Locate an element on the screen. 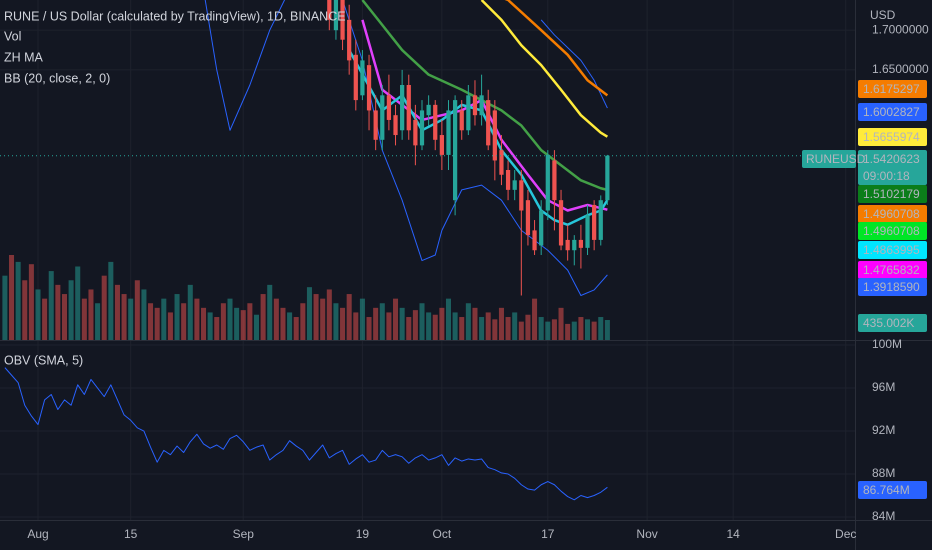 The height and width of the screenshot is (550, 932). obv-label: 86.764M is located at coordinates (886, 490).